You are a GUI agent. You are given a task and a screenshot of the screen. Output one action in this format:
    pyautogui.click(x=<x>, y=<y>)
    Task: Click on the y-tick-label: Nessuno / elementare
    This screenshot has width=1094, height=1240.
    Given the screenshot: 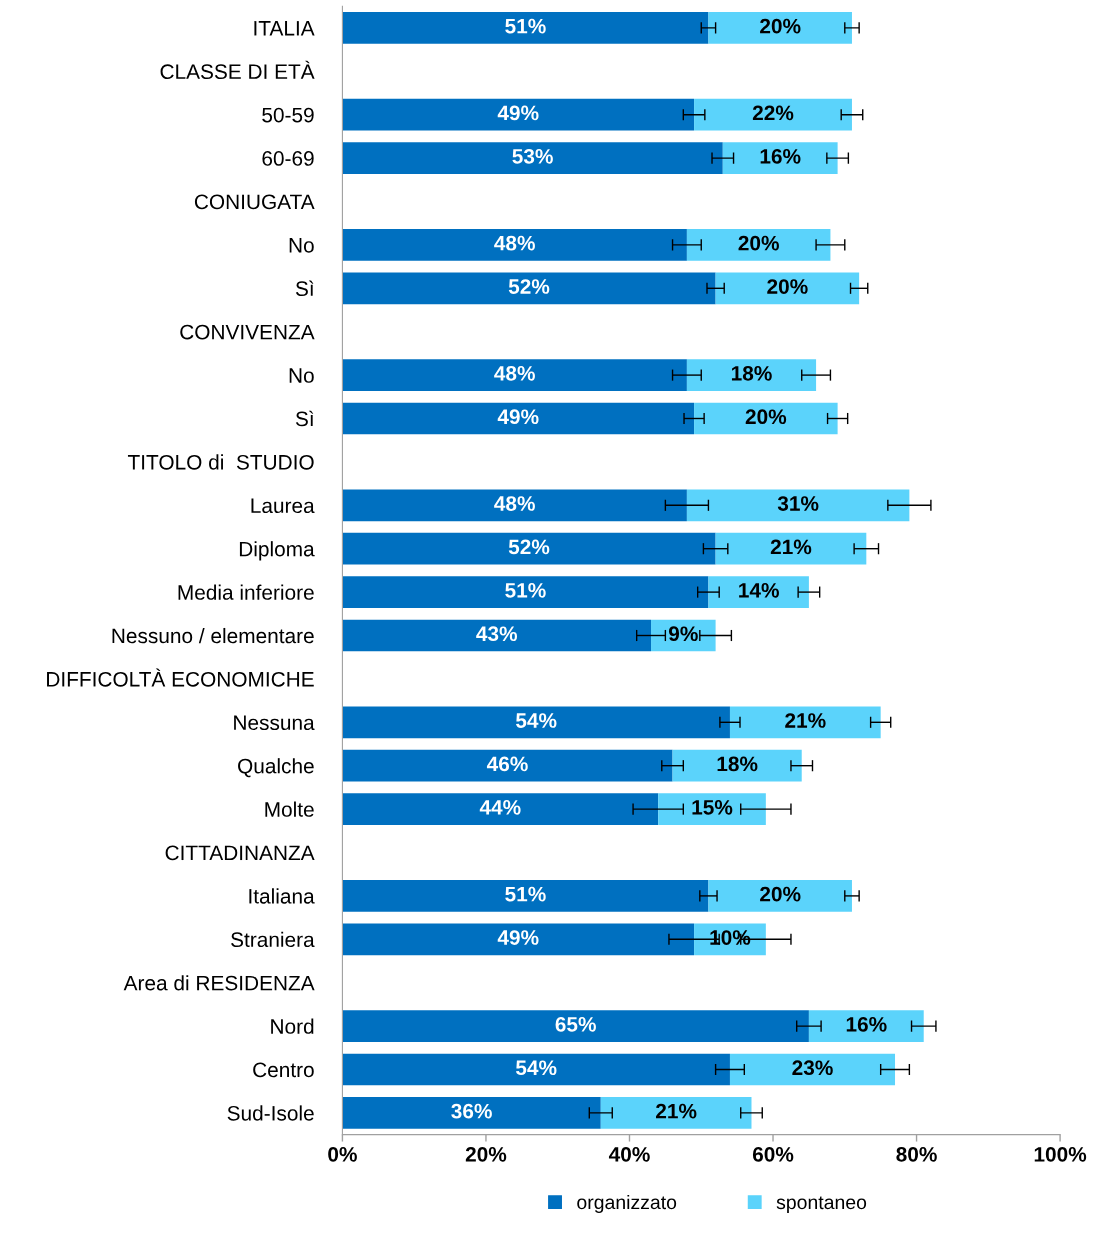 What is the action you would take?
    pyautogui.click(x=213, y=635)
    